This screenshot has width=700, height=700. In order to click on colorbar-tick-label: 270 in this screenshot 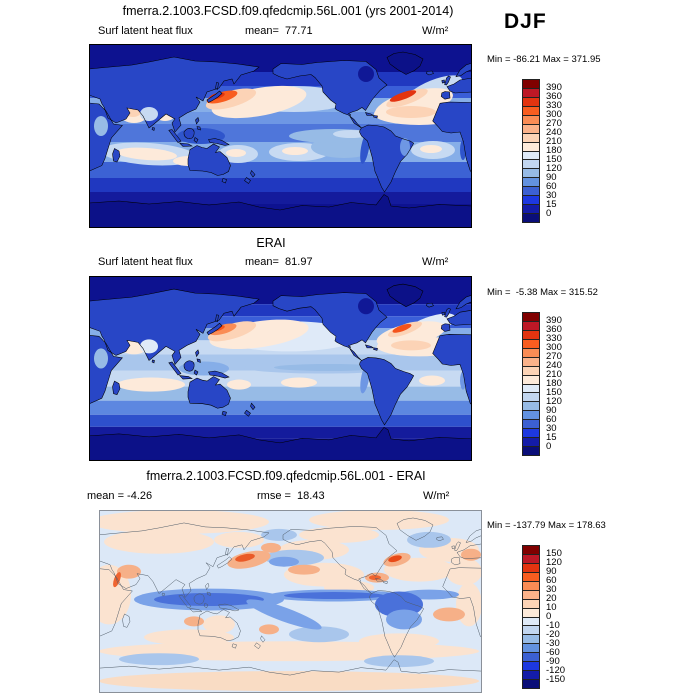, I will do `click(554, 123)`.